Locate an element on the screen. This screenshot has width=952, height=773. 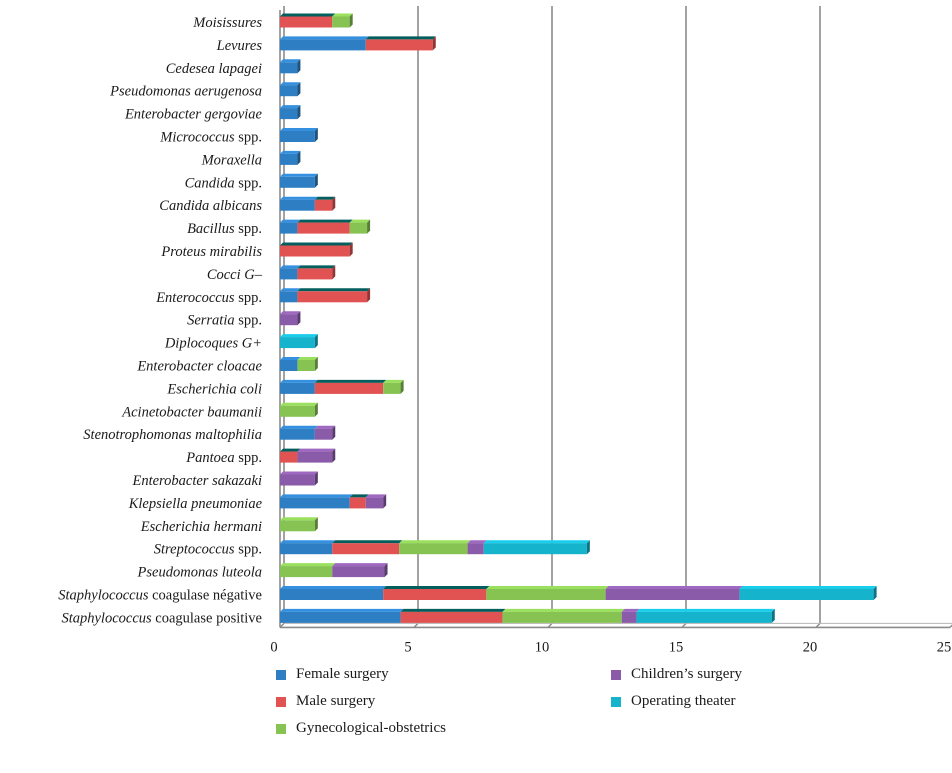
category-label: Stenotrophomonas maltophilia is located at coordinates (172, 435).